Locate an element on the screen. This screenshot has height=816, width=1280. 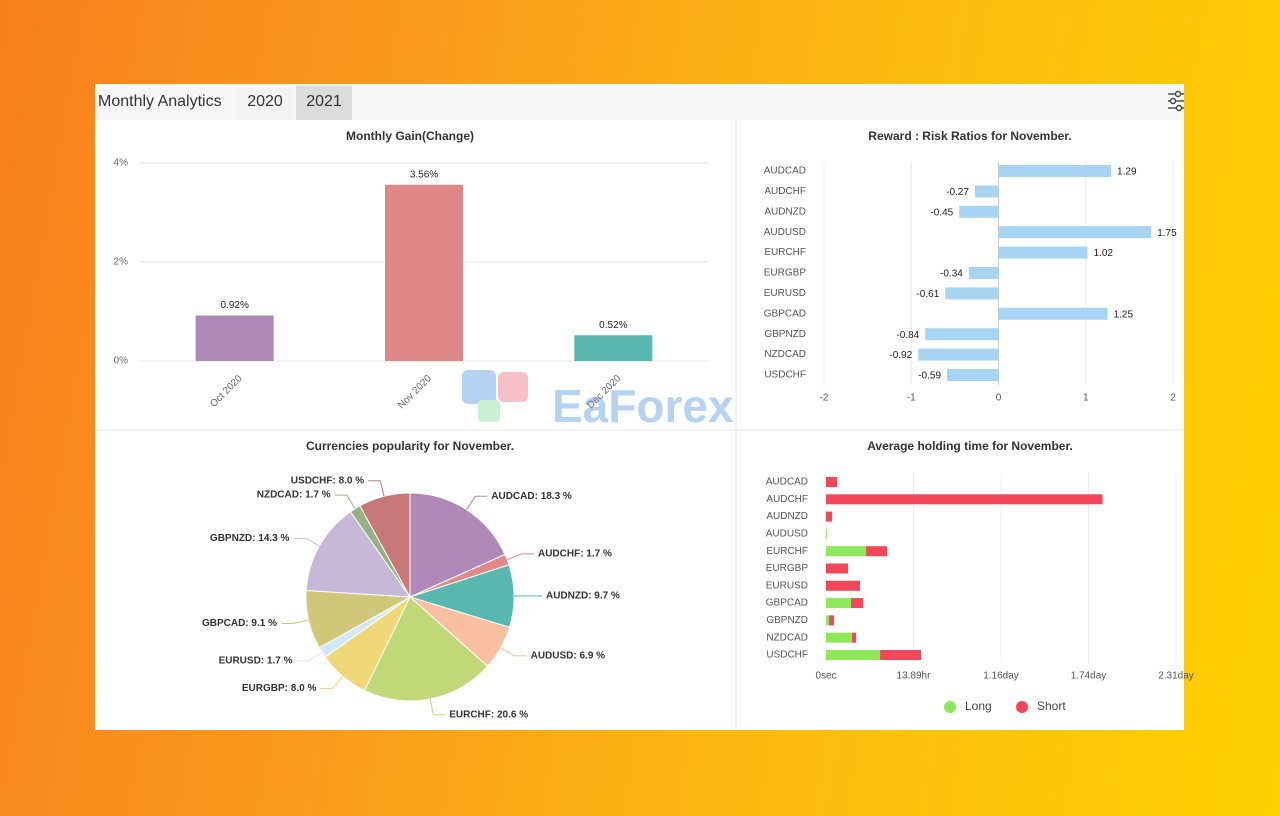
x-tick-label: 0sec is located at coordinates (825, 676).